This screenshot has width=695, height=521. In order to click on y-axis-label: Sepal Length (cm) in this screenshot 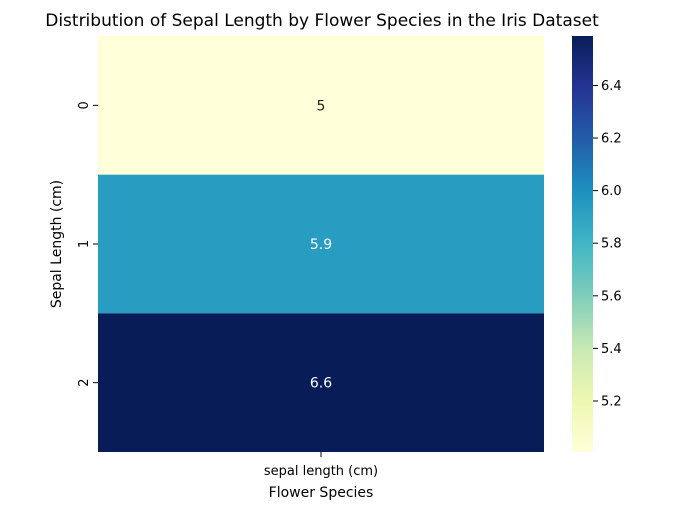, I will do `click(57, 244)`.